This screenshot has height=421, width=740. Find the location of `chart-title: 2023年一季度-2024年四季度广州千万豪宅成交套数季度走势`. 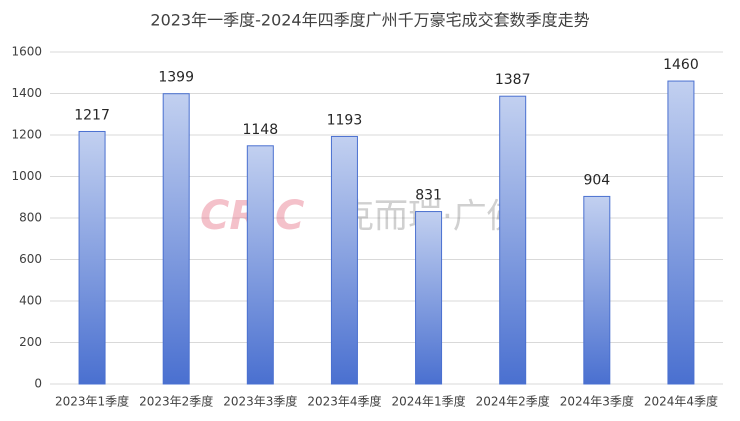

chart-title: 2023年一季度-2024年四季度广州千万豪宅成交套数季度走势 is located at coordinates (369, 20).